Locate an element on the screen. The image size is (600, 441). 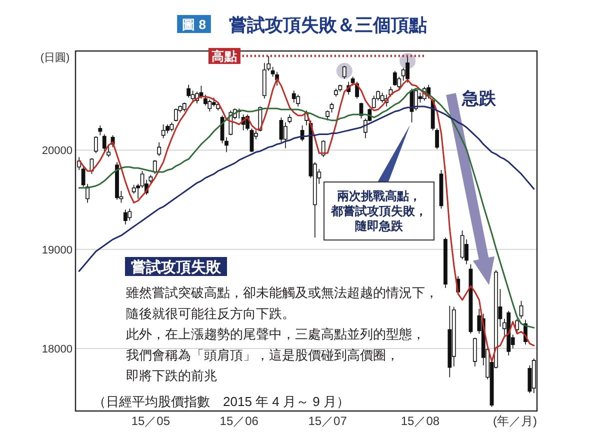
annotation: 兩次挑戰高點， is located at coordinates (379, 196).